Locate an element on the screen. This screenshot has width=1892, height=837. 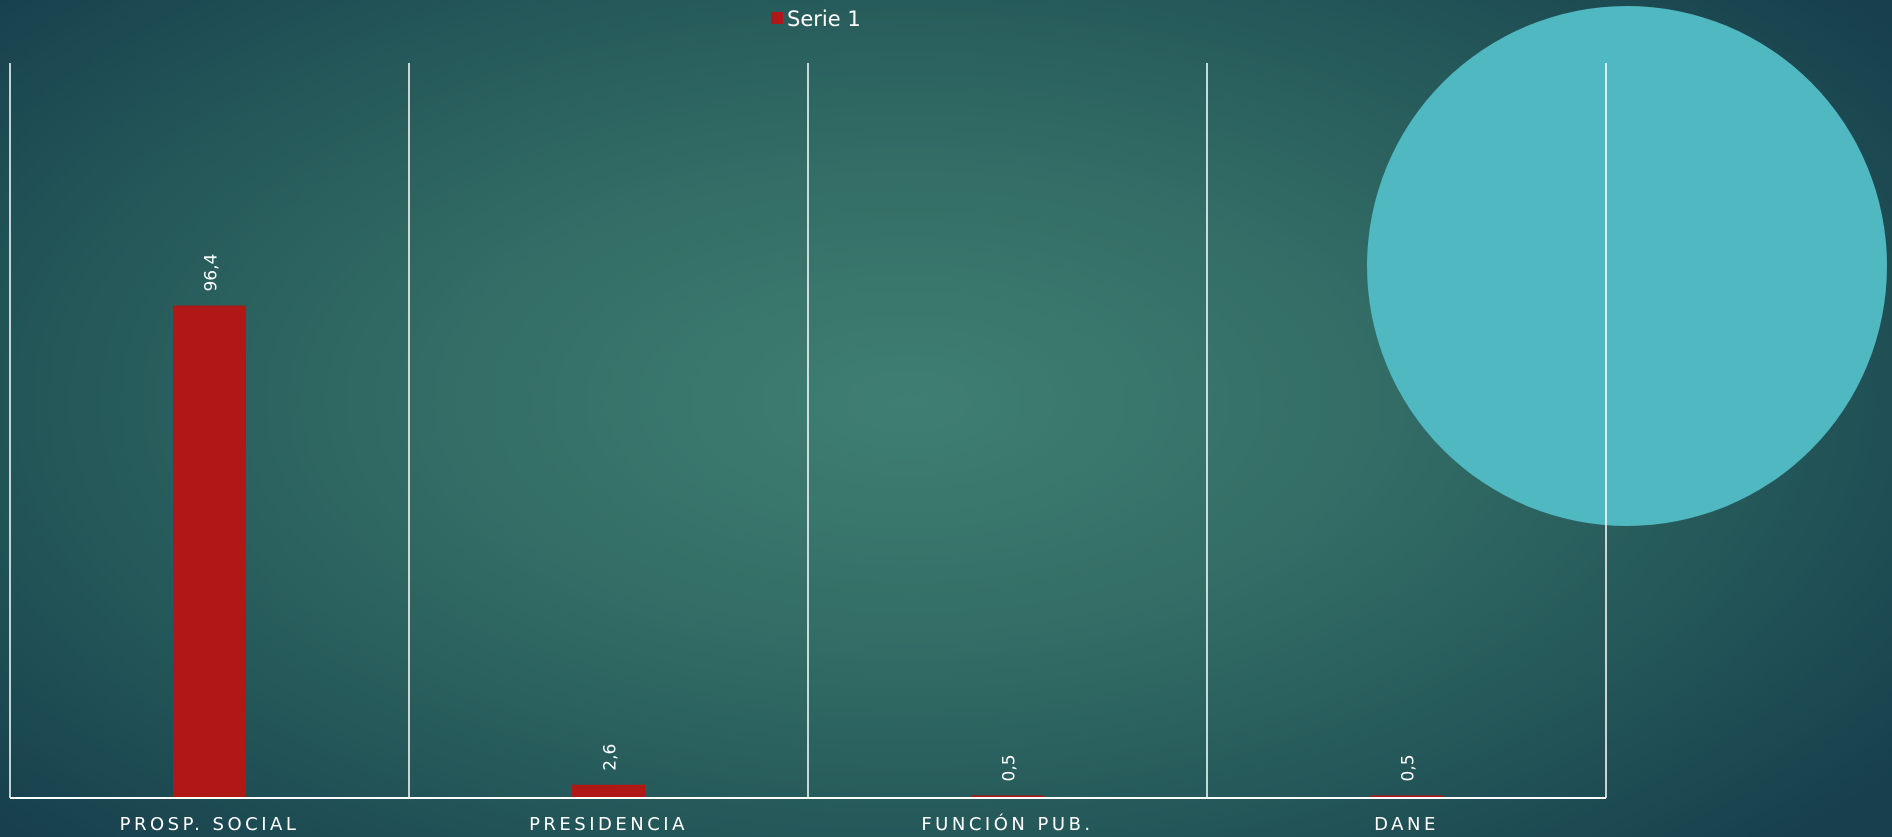
category-labels: PROSP. SOCIAL PRESIDENCIA FUNCIÓN PUB. DANE is located at coordinates (779, 824).